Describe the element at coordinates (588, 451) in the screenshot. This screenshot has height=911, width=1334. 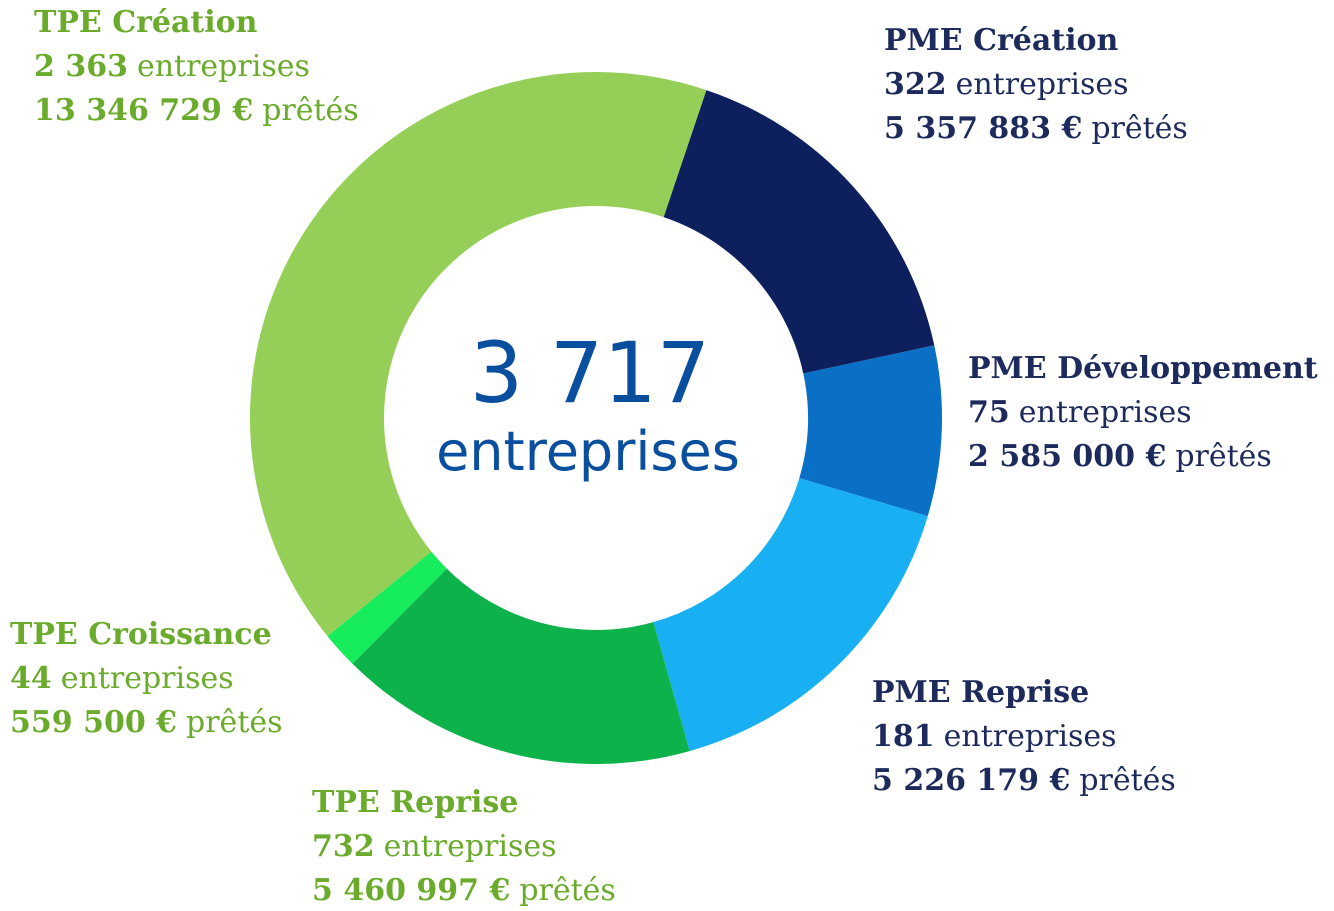
I see `center-text: entreprises` at that location.